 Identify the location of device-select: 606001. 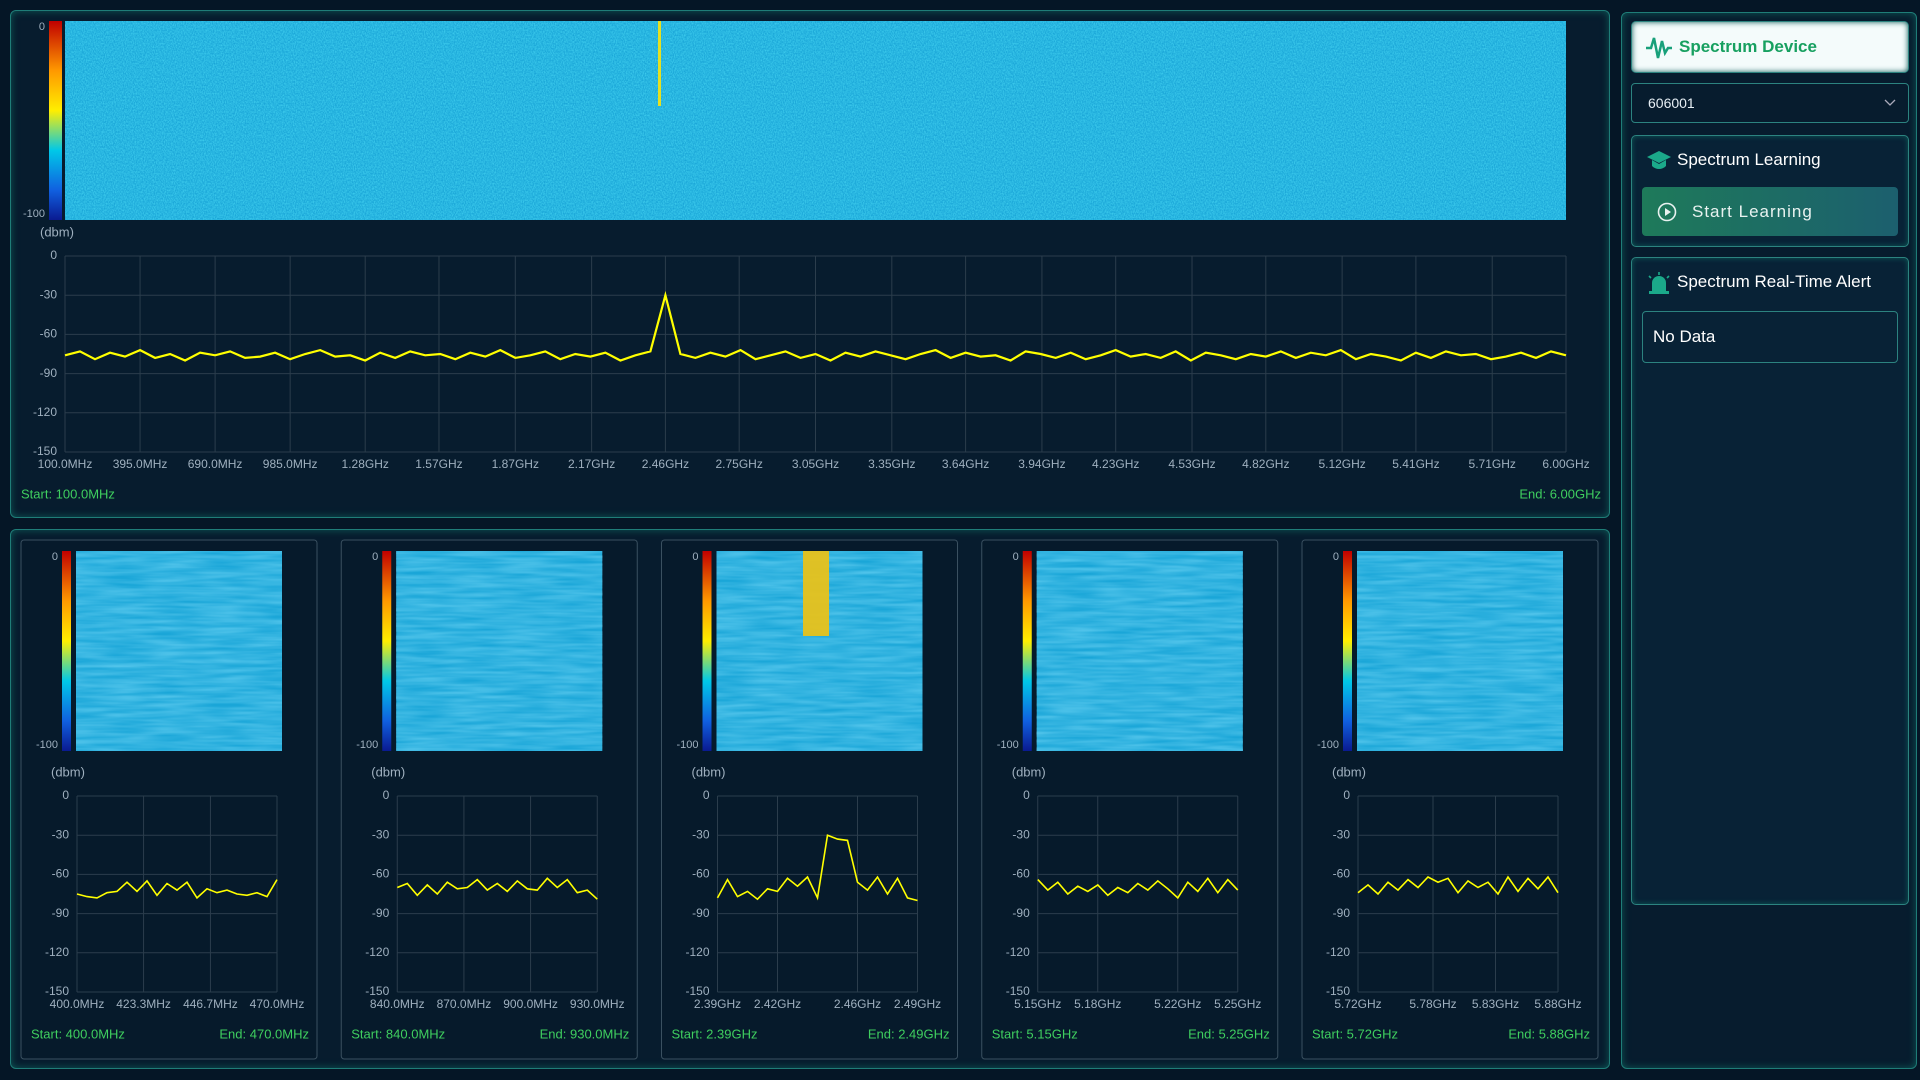
(1770, 103).